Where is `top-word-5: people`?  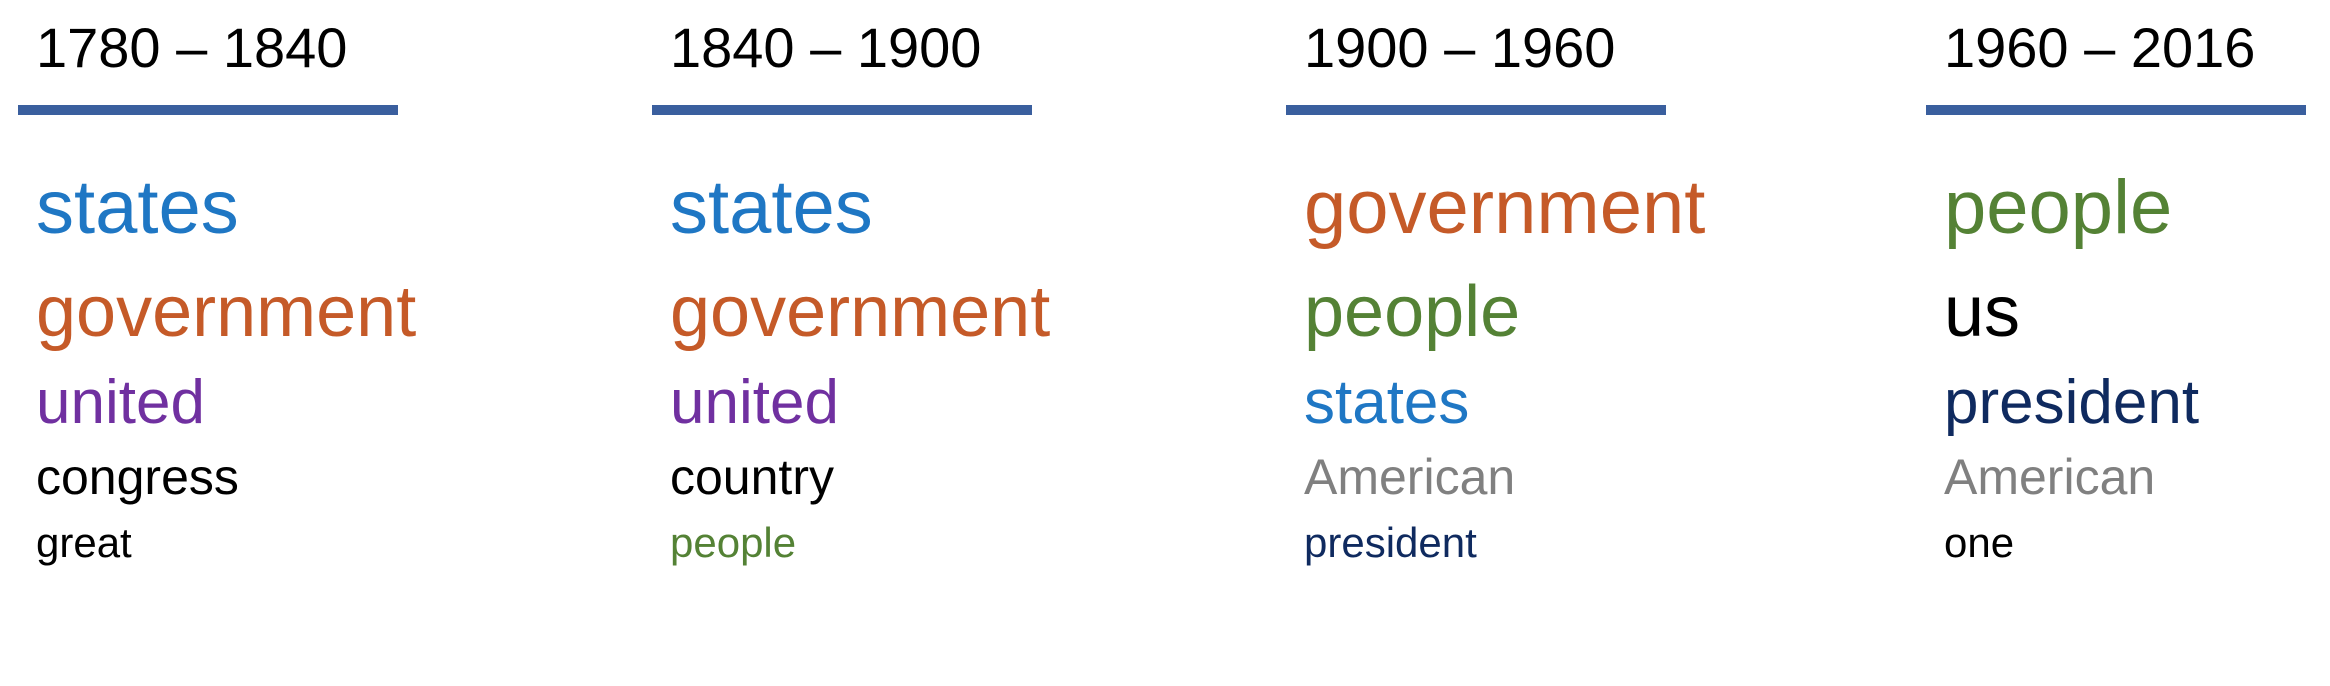 top-word-5: people is located at coordinates (733, 542).